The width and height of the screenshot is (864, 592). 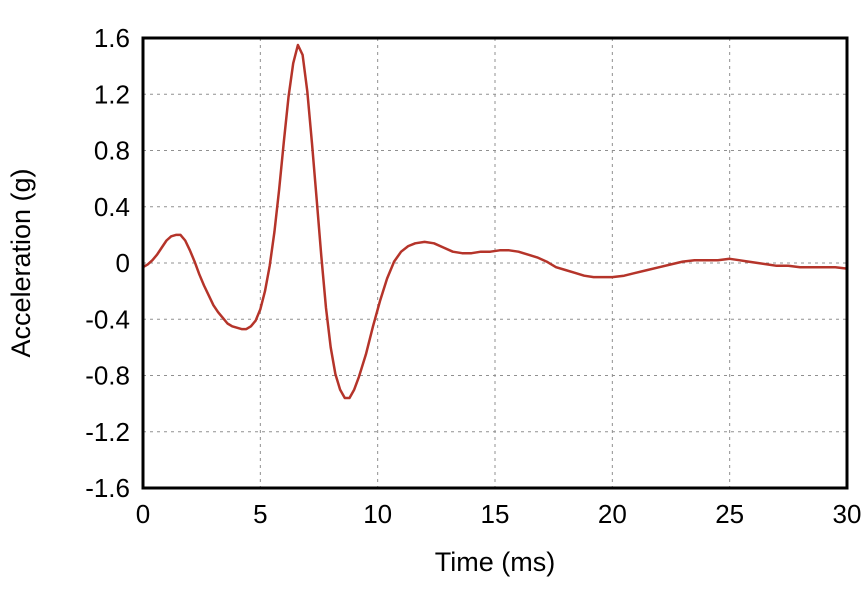 I want to click on y-tick-label: 0.4, so click(x=112, y=207).